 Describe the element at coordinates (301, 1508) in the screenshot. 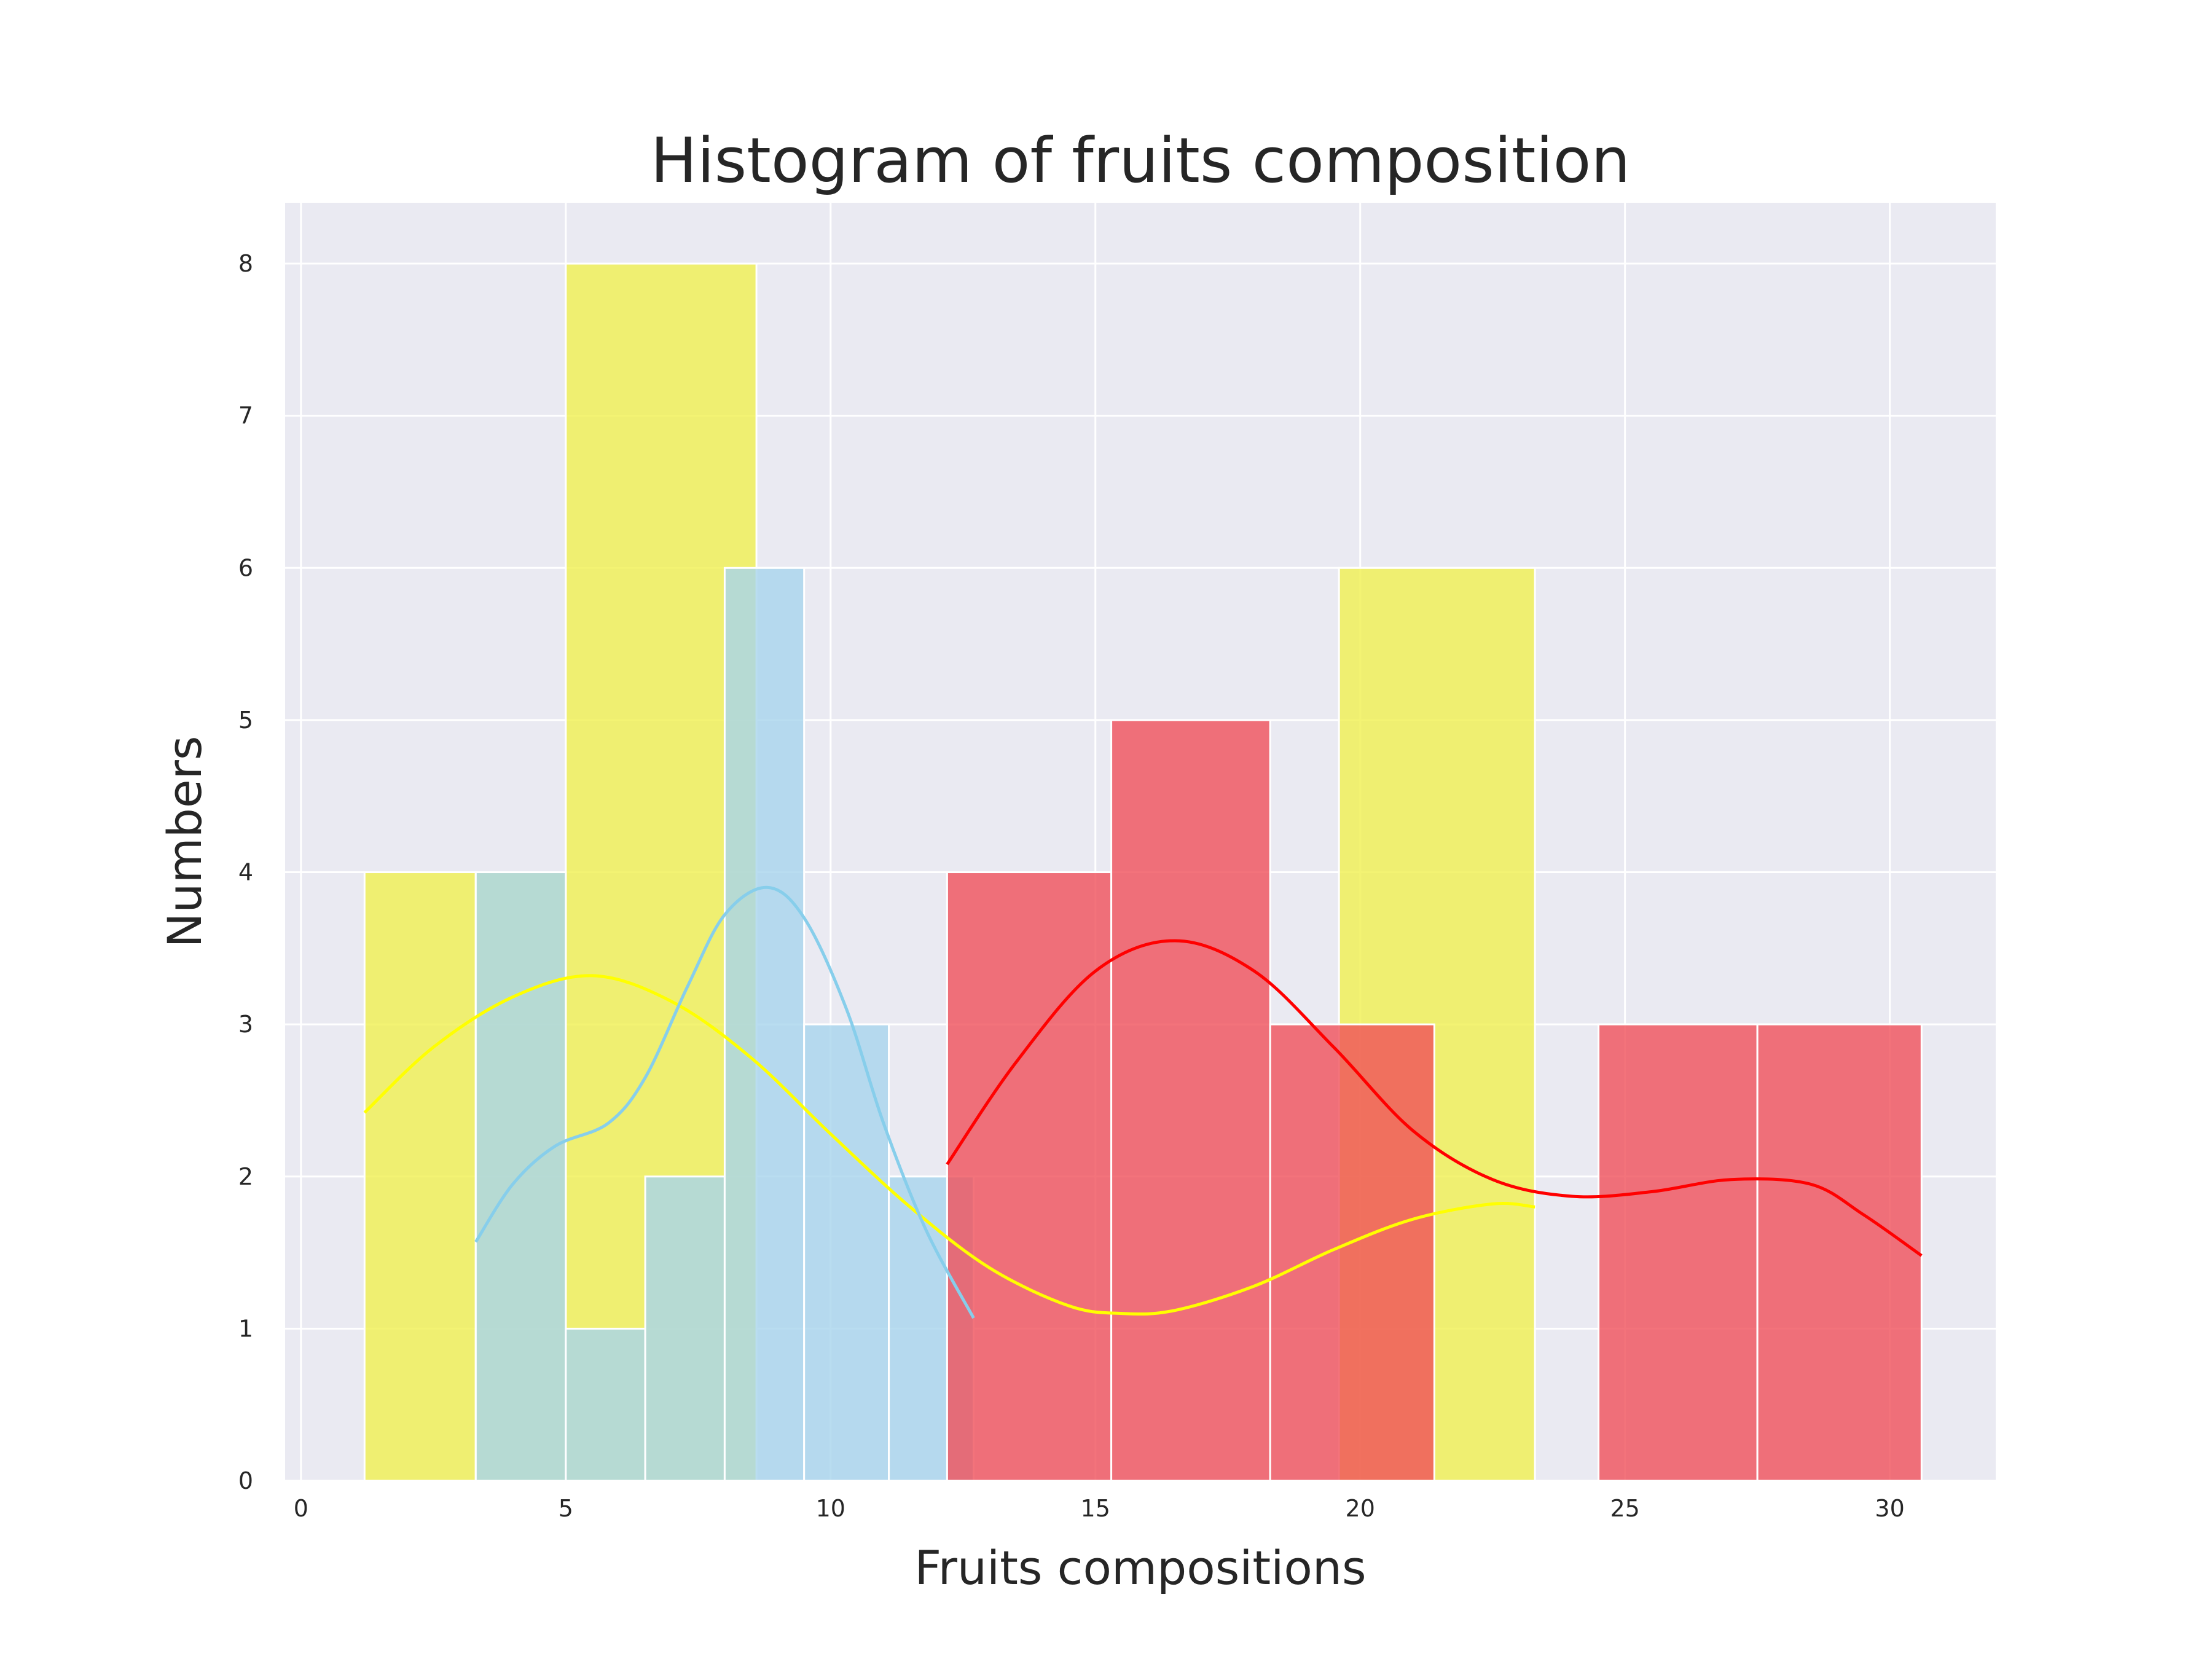

I see `x-tick-label: 0` at that location.